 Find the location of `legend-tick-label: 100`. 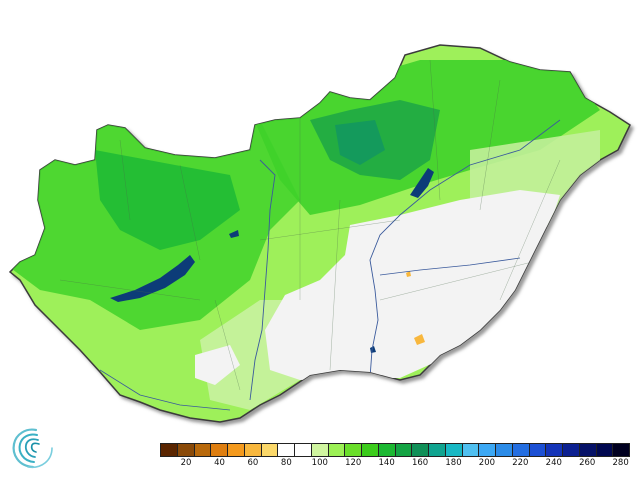

legend-tick-label: 100 is located at coordinates (319, 463).